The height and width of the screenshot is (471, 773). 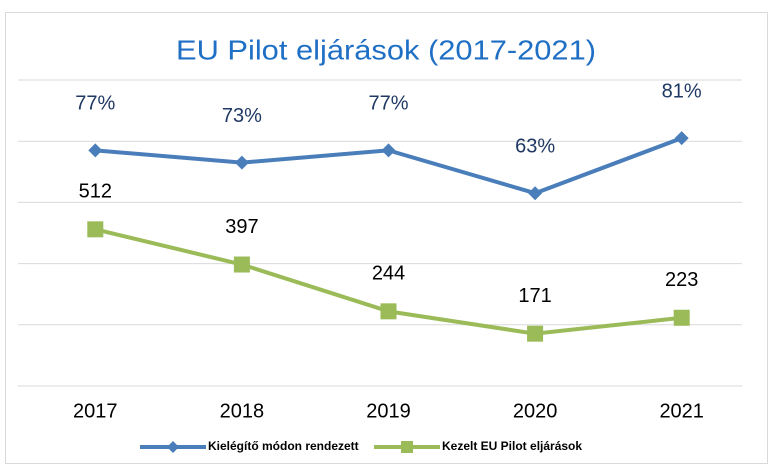 I want to click on x-tick-label: 2018, so click(x=242, y=411).